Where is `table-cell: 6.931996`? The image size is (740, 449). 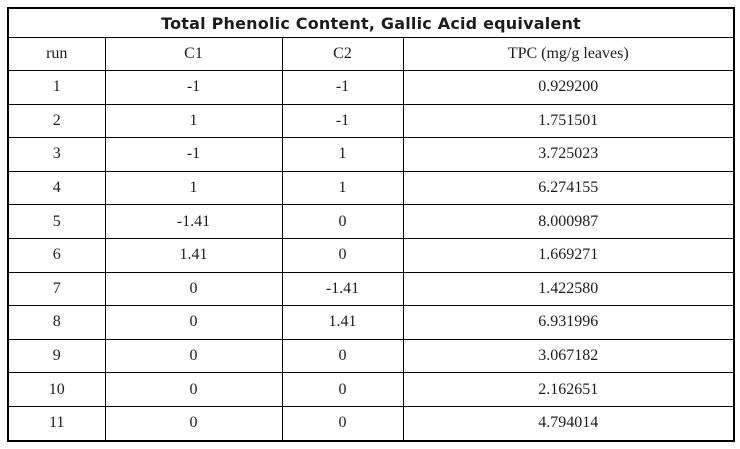 table-cell: 6.931996 is located at coordinates (568, 322).